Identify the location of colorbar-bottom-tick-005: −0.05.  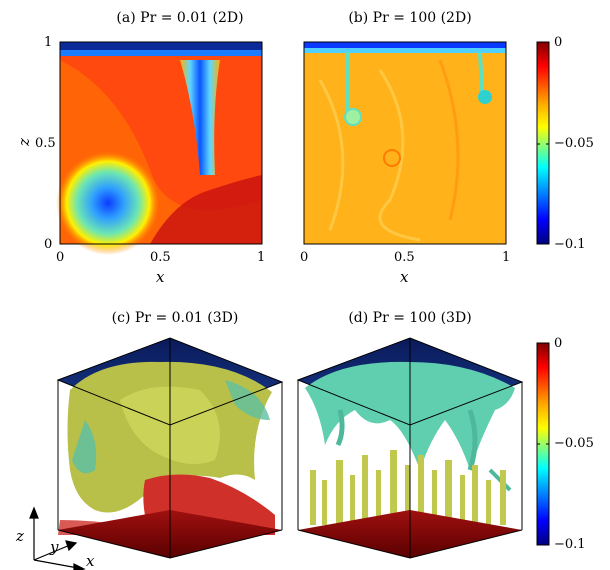
(574, 443).